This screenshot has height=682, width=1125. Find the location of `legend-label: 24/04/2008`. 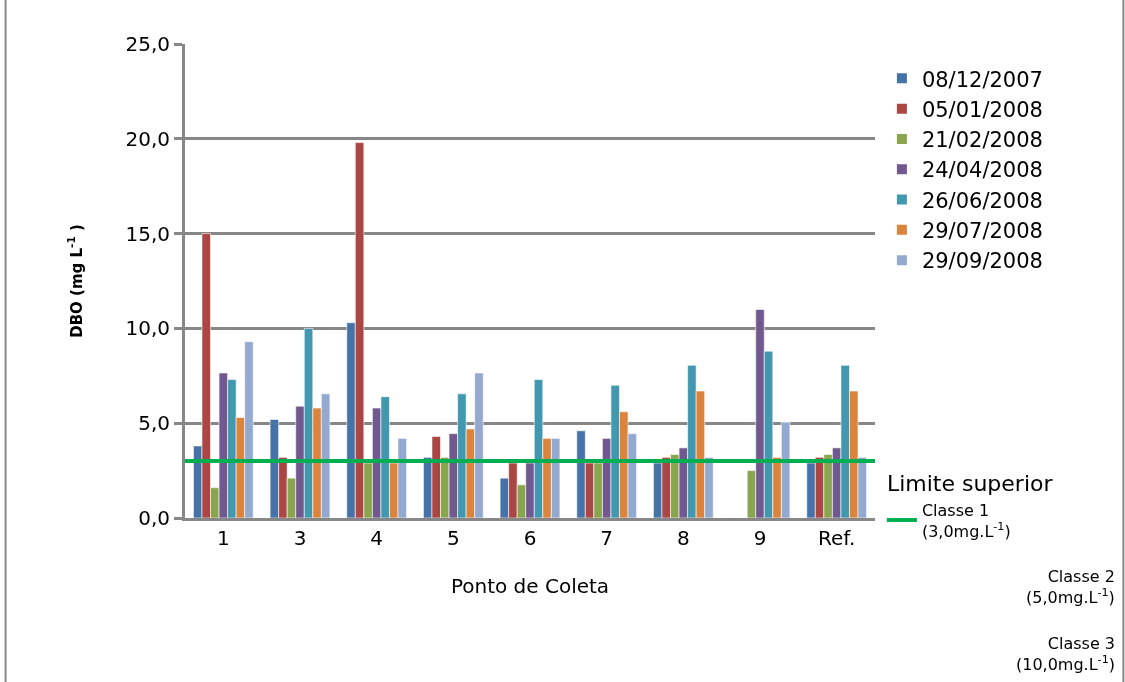

legend-label: 24/04/2008 is located at coordinates (982, 170).